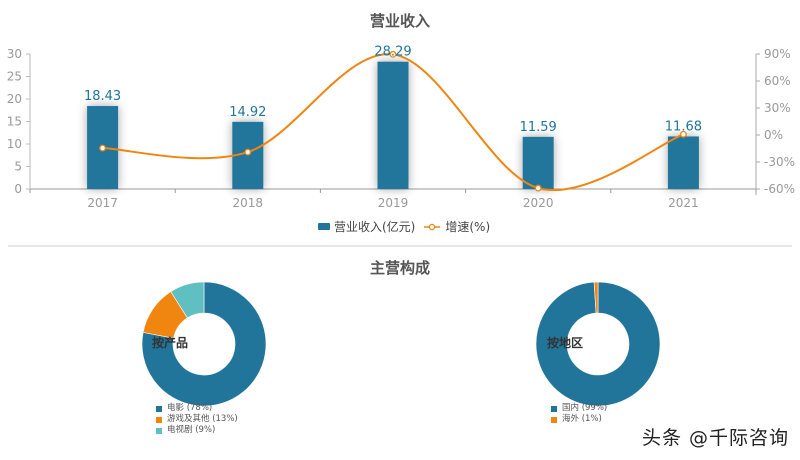  Describe the element at coordinates (202, 419) in the screenshot. I see `games-label: 游戏及其他 (13%)` at that location.